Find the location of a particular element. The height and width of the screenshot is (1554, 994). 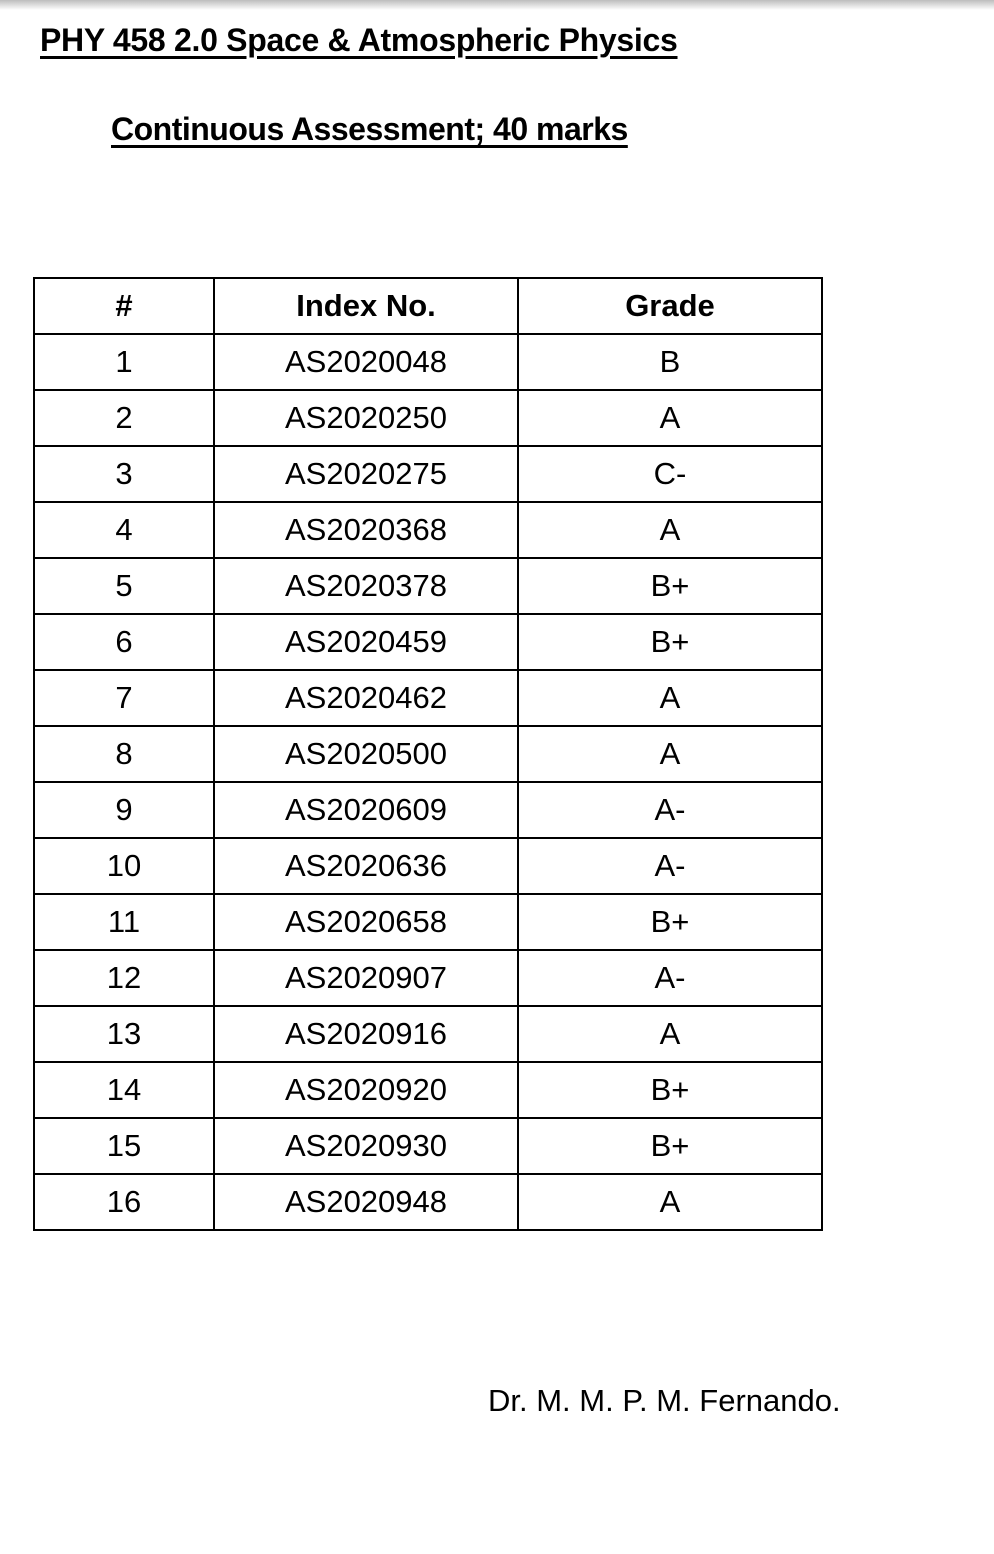

row-number: 6 is located at coordinates (124, 642).